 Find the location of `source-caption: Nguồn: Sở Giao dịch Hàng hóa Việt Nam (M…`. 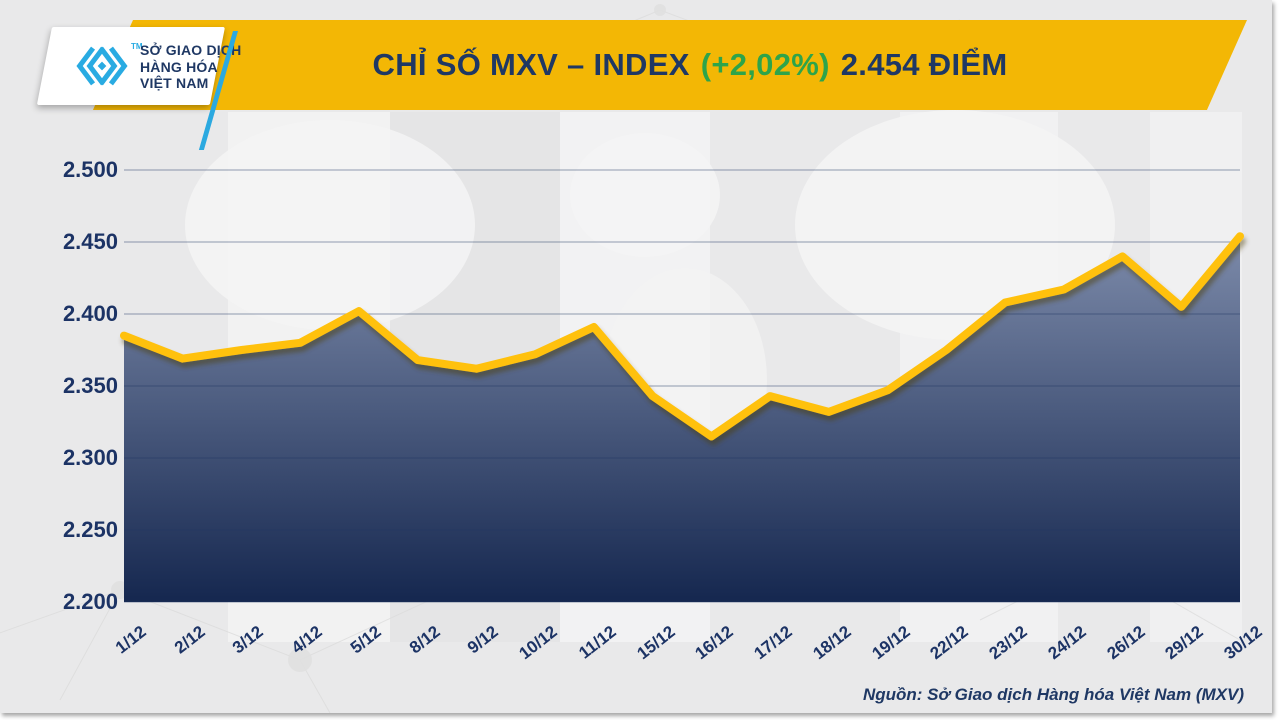

source-caption: Nguồn: Sở Giao dịch Hàng hóa Việt Nam (M… is located at coordinates (1053, 694).